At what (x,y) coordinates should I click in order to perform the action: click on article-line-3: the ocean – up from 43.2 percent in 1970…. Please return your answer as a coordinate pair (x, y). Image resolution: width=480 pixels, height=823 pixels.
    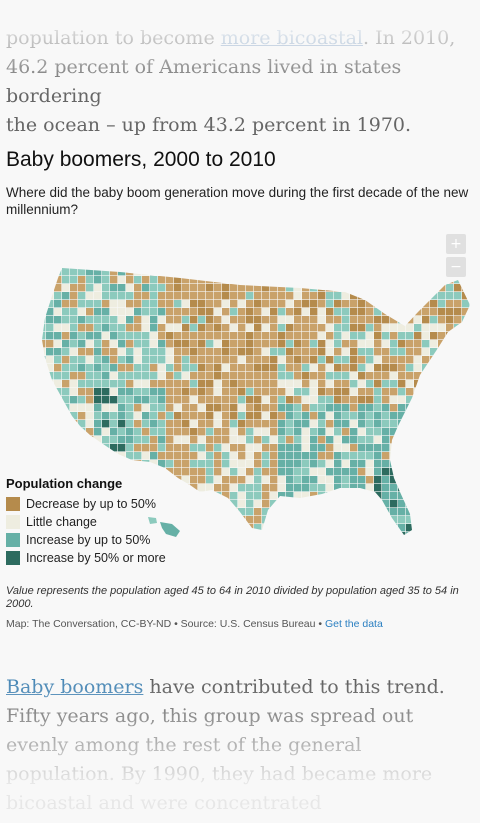
    Looking at the image, I should click on (209, 125).